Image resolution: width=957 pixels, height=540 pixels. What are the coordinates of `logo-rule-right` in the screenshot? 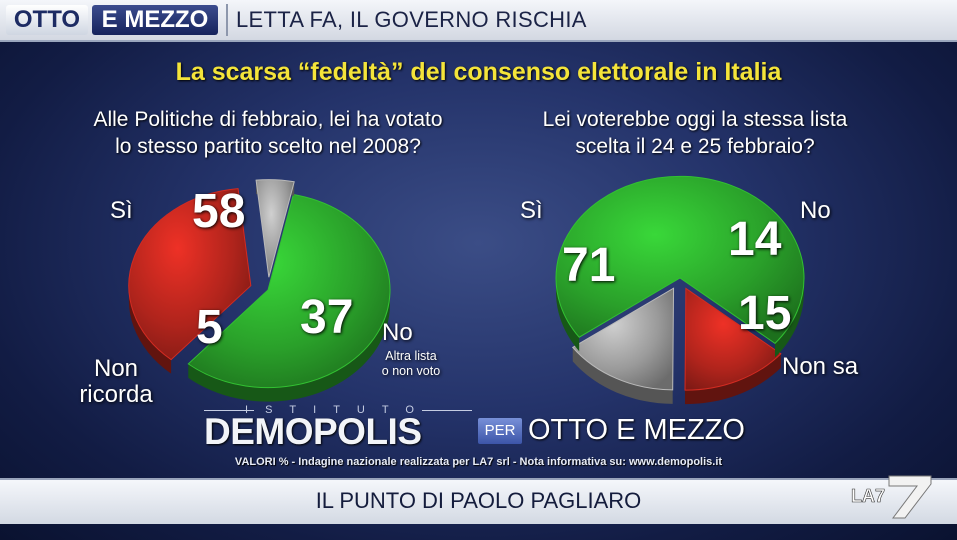 It's located at (447, 410).